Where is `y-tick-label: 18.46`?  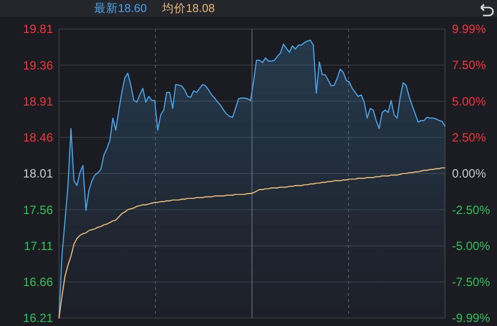
y-tick-label: 18.46 is located at coordinates (38, 137).